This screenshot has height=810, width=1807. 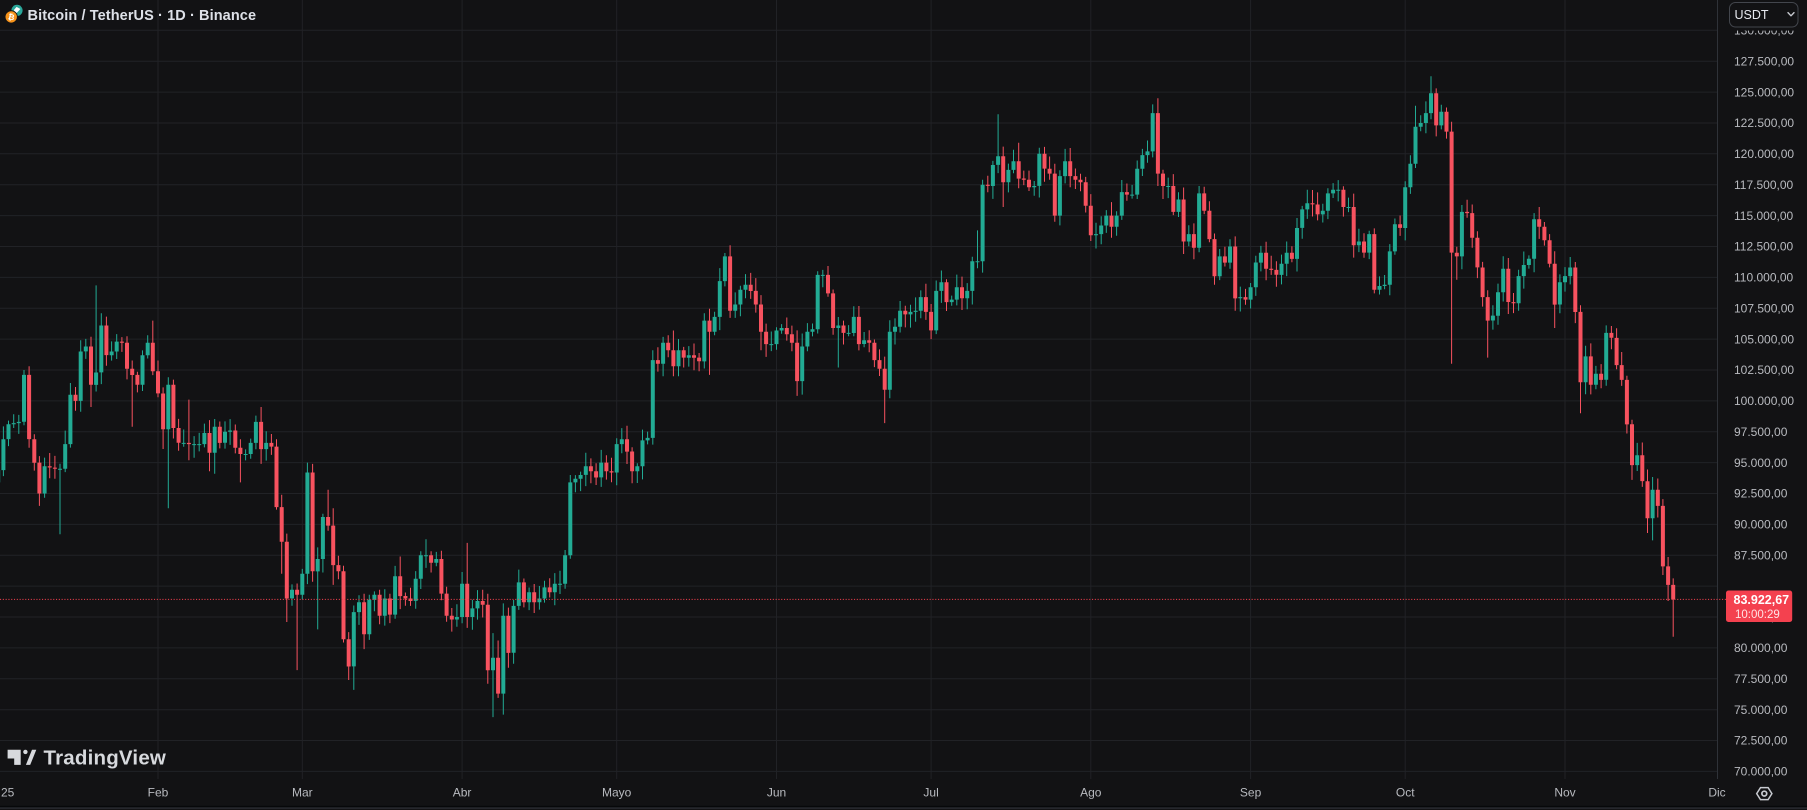 What do you see at coordinates (1761, 494) in the screenshot?
I see `svg-text: 92.500,00` at bounding box center [1761, 494].